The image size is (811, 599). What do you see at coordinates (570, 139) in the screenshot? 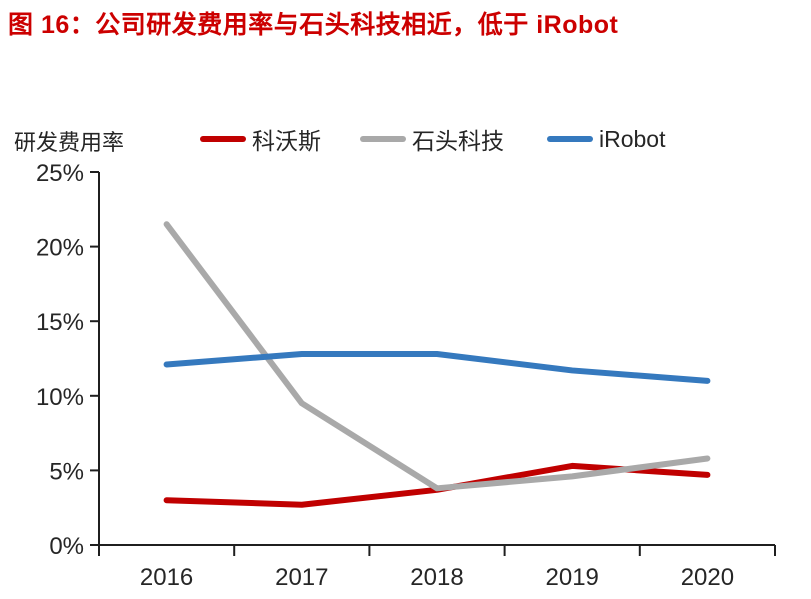
I see `legend-swatch-blue-line-icon` at bounding box center [570, 139].